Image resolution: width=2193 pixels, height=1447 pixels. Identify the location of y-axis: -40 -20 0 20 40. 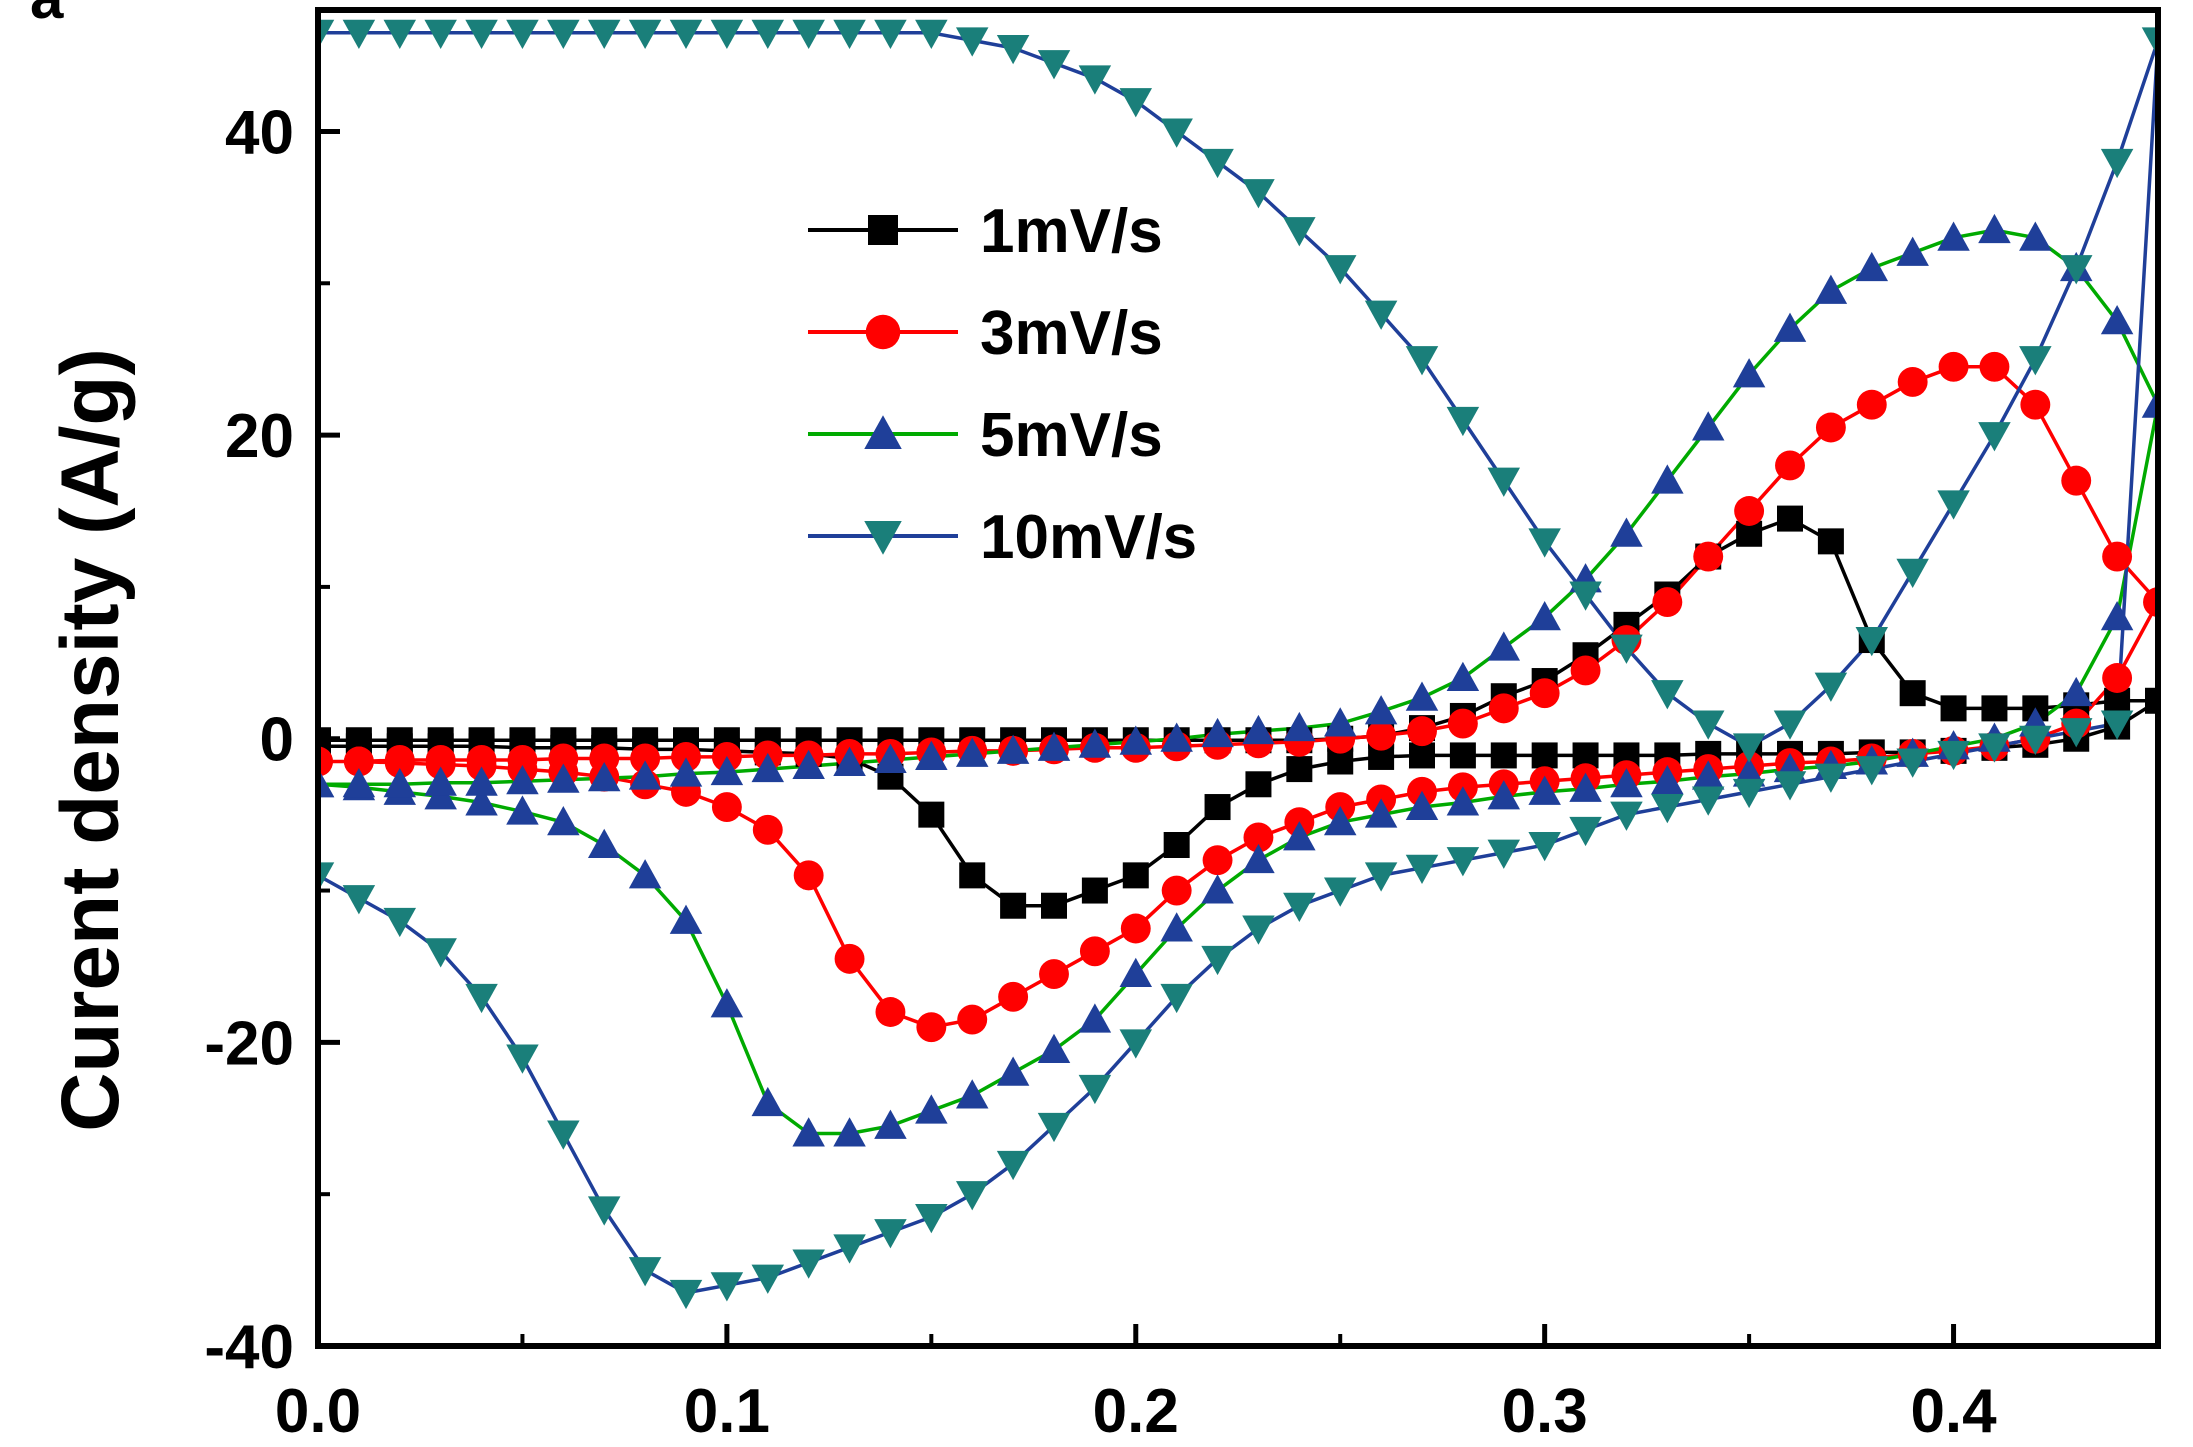
(272, 740).